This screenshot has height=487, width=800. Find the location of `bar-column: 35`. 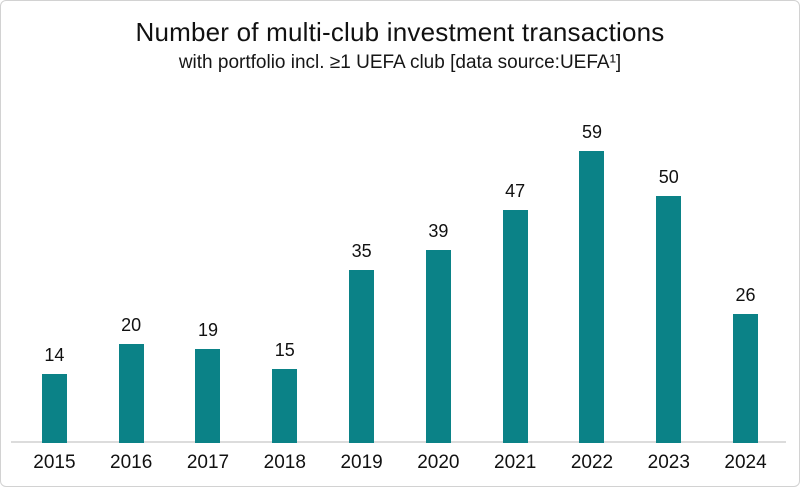

bar-column: 35 is located at coordinates (361, 278).